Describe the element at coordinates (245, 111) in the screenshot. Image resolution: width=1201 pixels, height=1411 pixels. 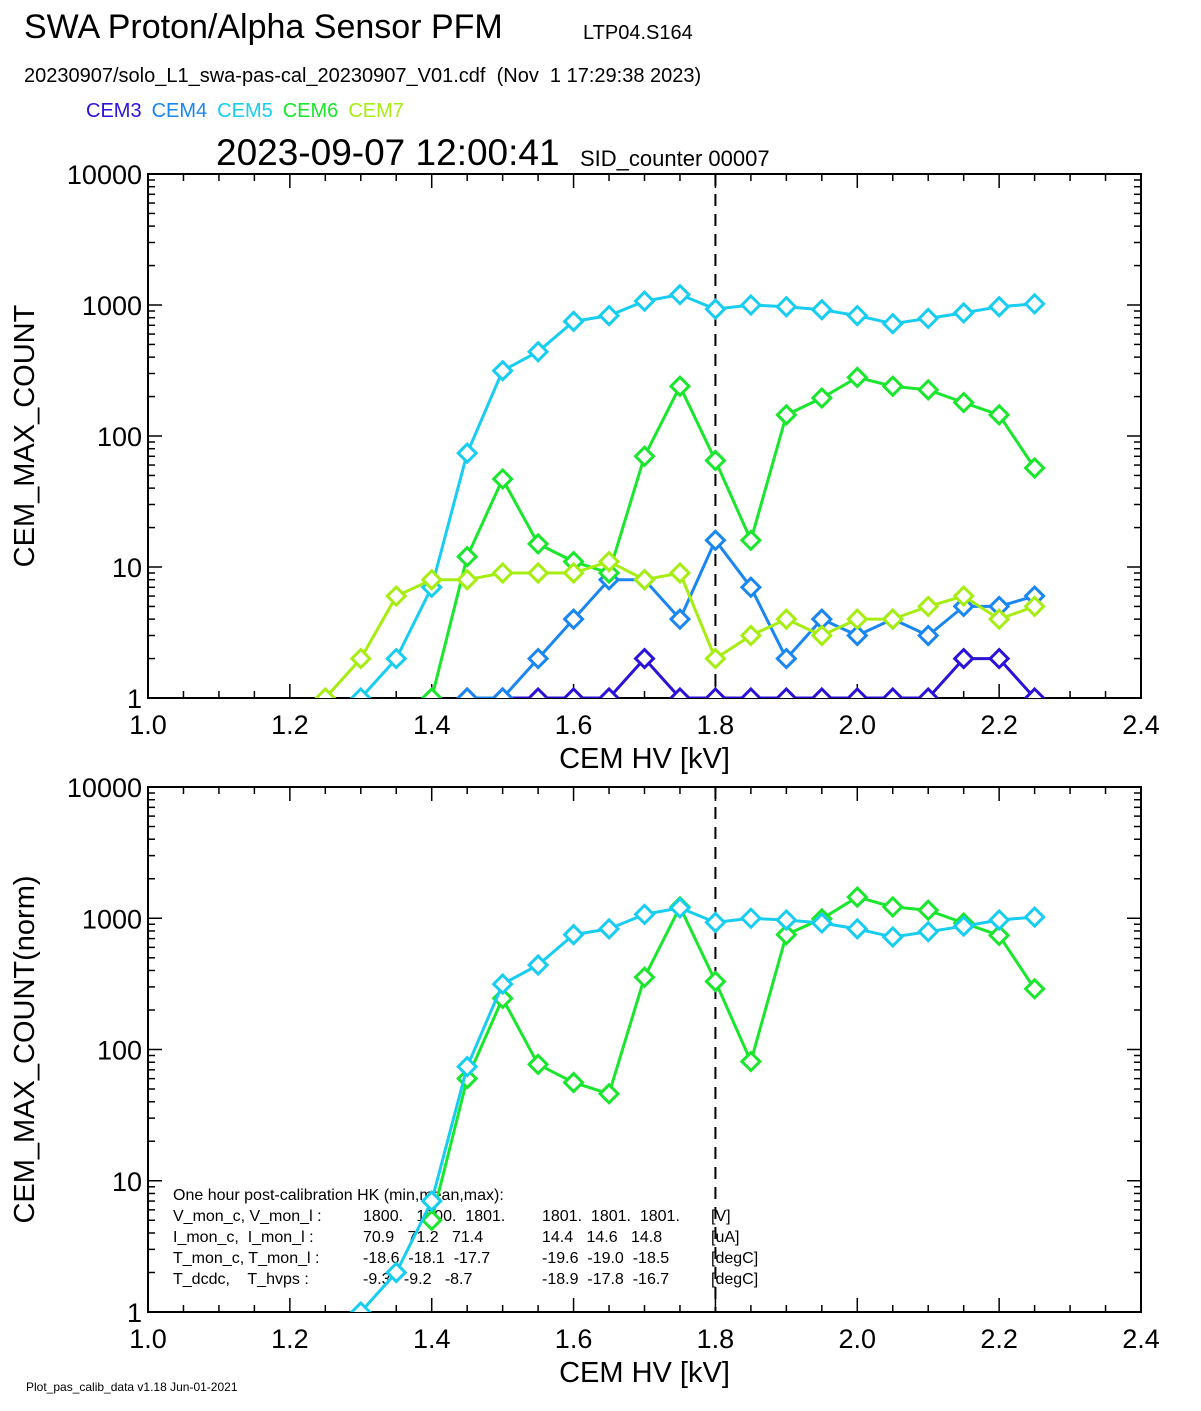
I see `legend-entry-cem5: CEM5` at that location.